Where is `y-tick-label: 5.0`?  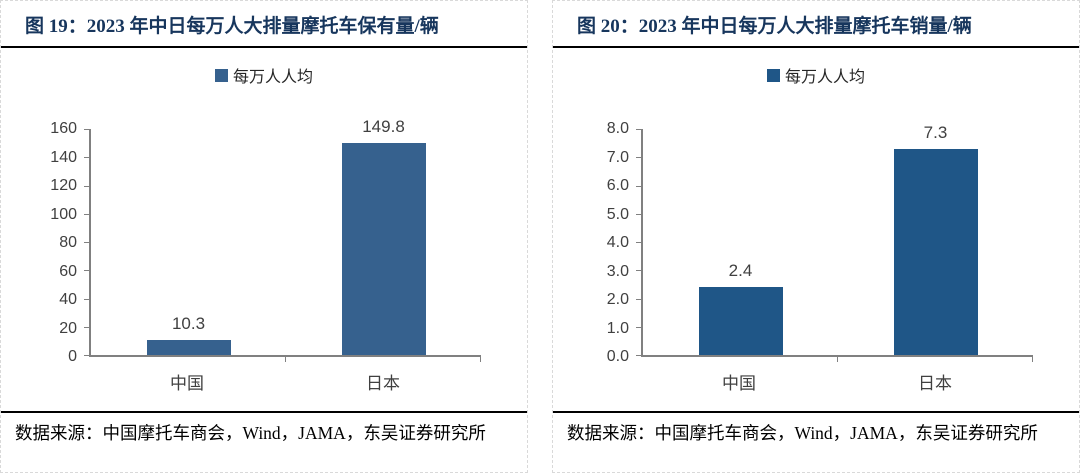 y-tick-label: 5.0 is located at coordinates (617, 214).